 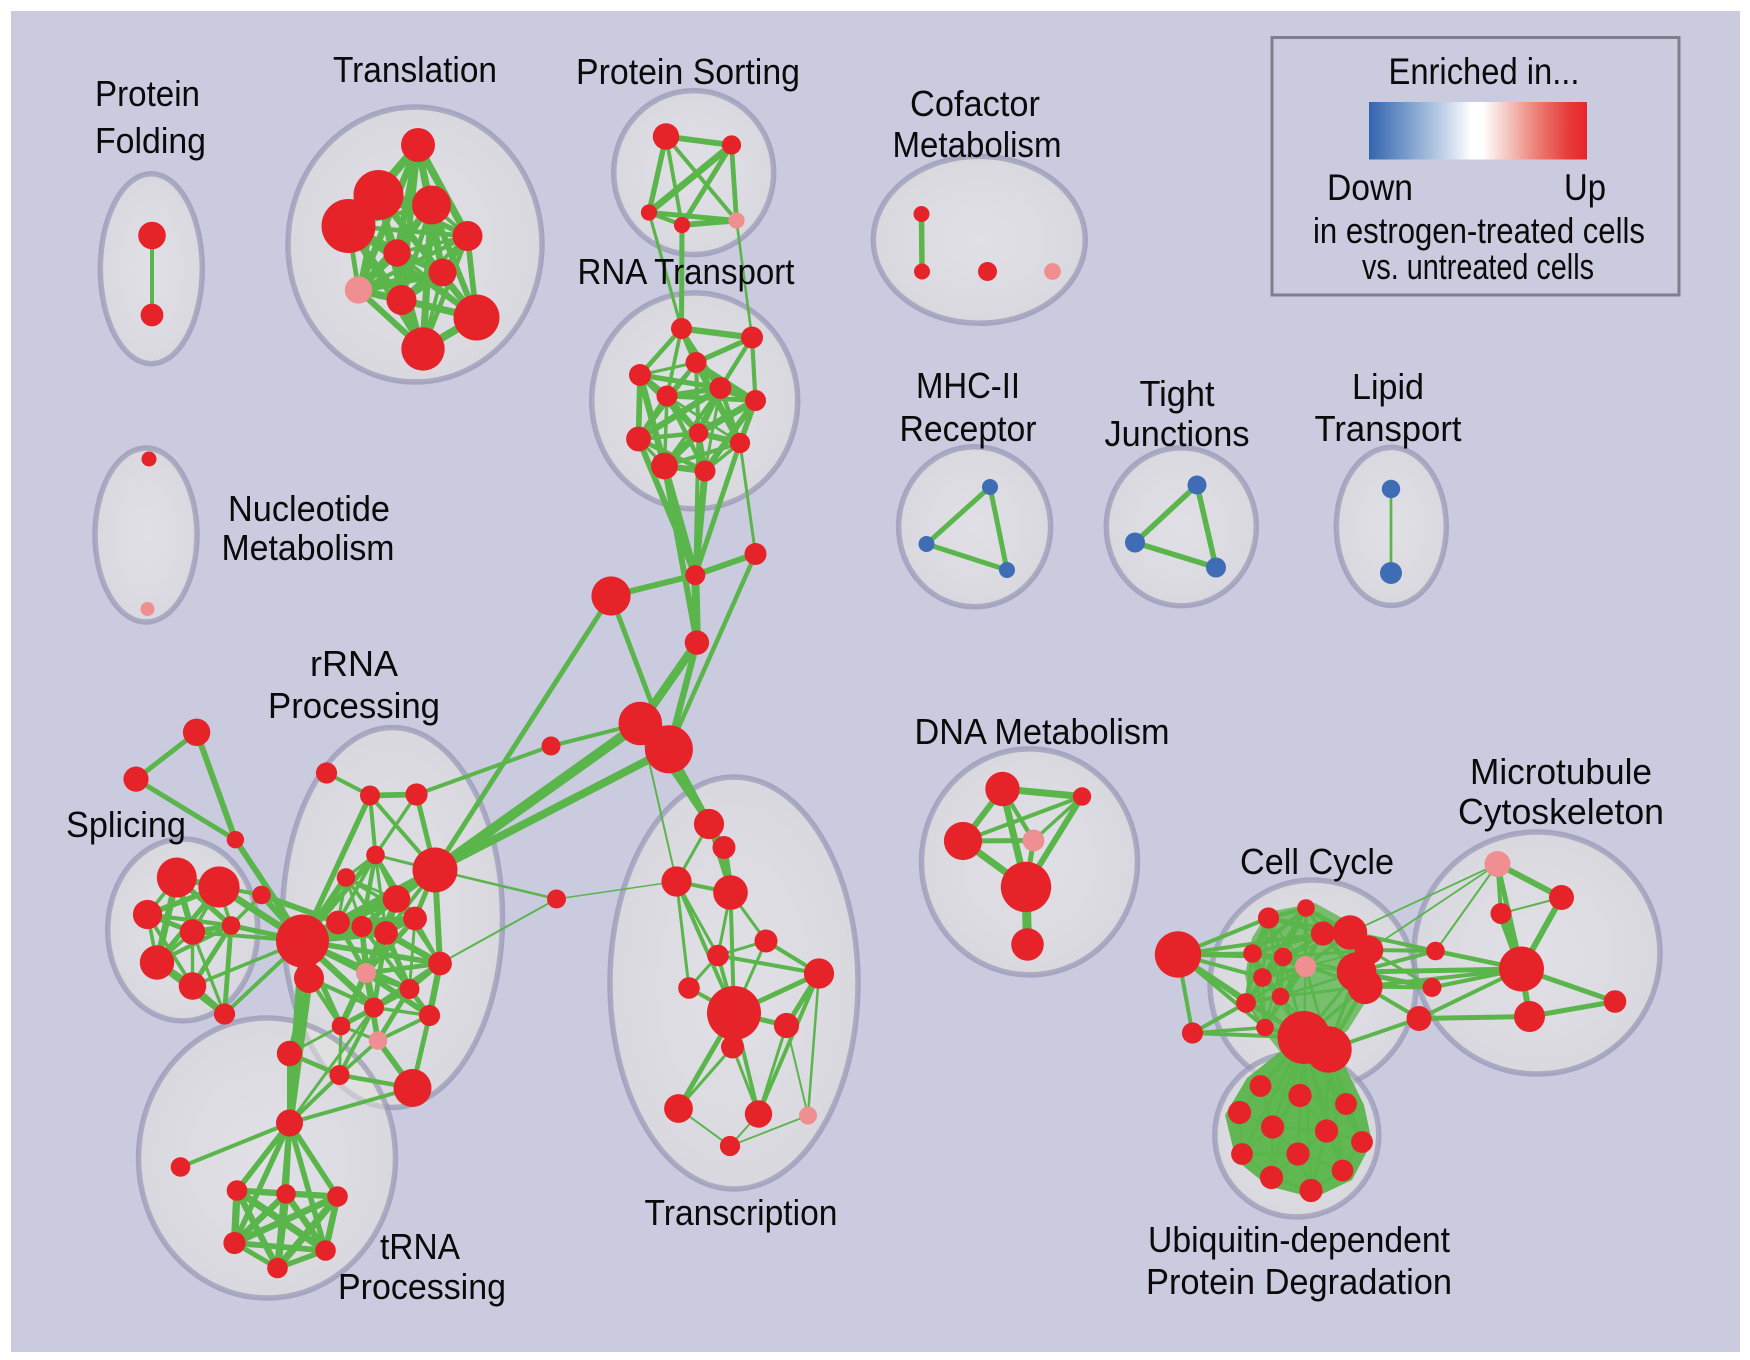 What do you see at coordinates (1561, 811) in the screenshot?
I see `svg-text: Cytoskeleton` at bounding box center [1561, 811].